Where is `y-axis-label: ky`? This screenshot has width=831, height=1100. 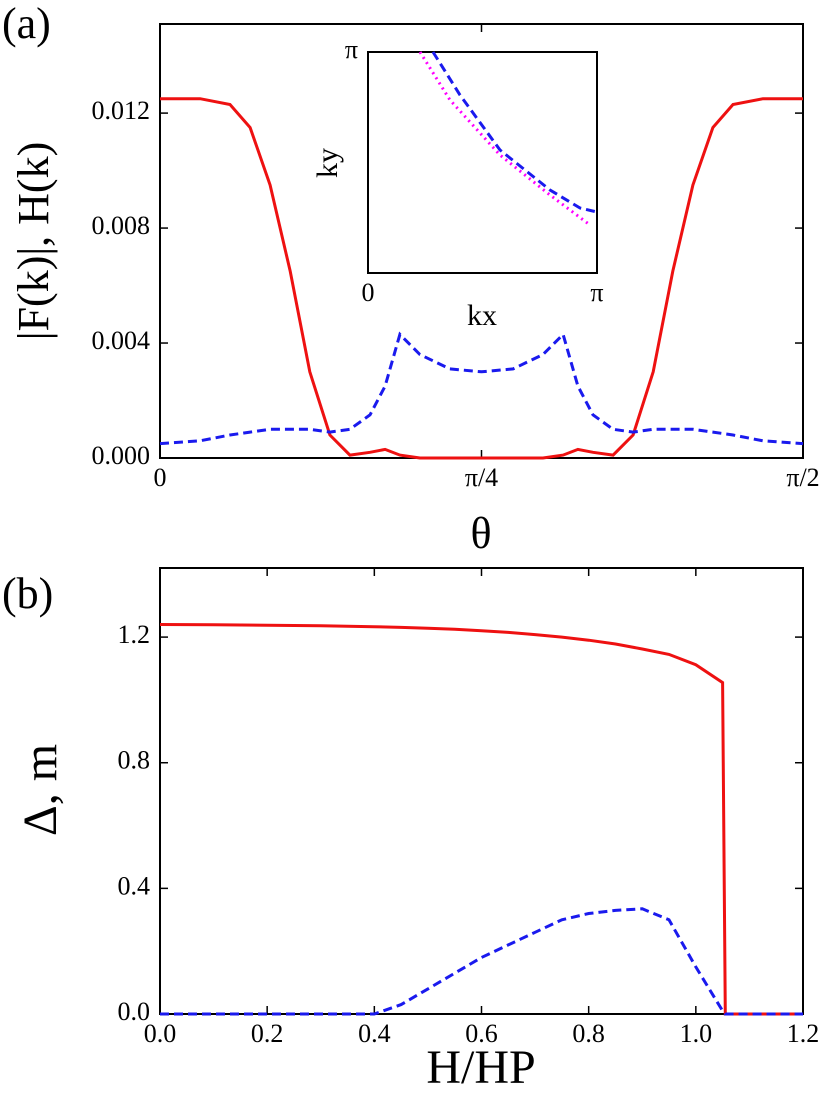
y-axis-label: ky is located at coordinates (327, 163).